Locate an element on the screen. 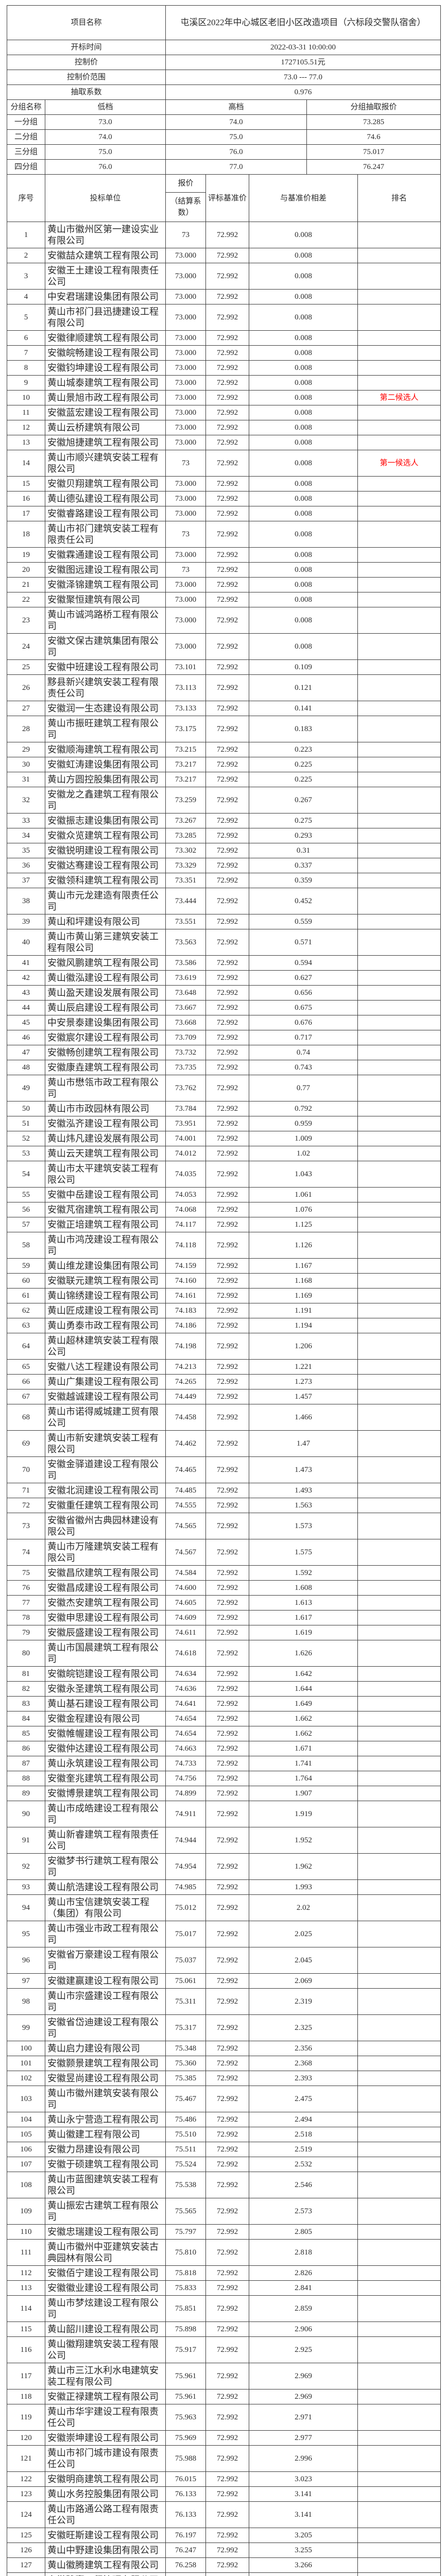 The height and width of the screenshot is (2576, 447). bid-row: 103 黄山市徽州建筑安装有限公司 75.467 72.992 2.475 is located at coordinates (224, 2099).